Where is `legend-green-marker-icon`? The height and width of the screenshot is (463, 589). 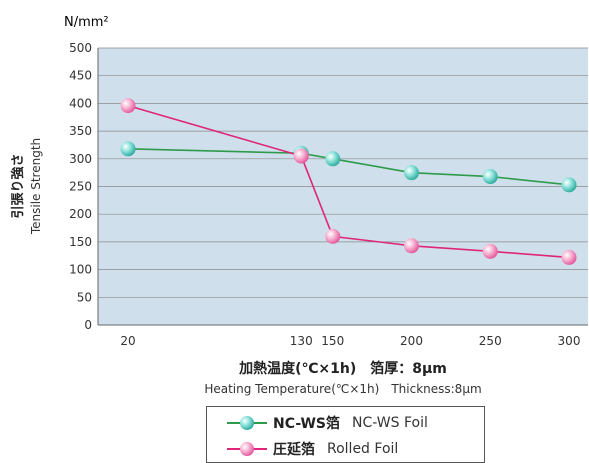 legend-green-marker-icon is located at coordinates (247, 423).